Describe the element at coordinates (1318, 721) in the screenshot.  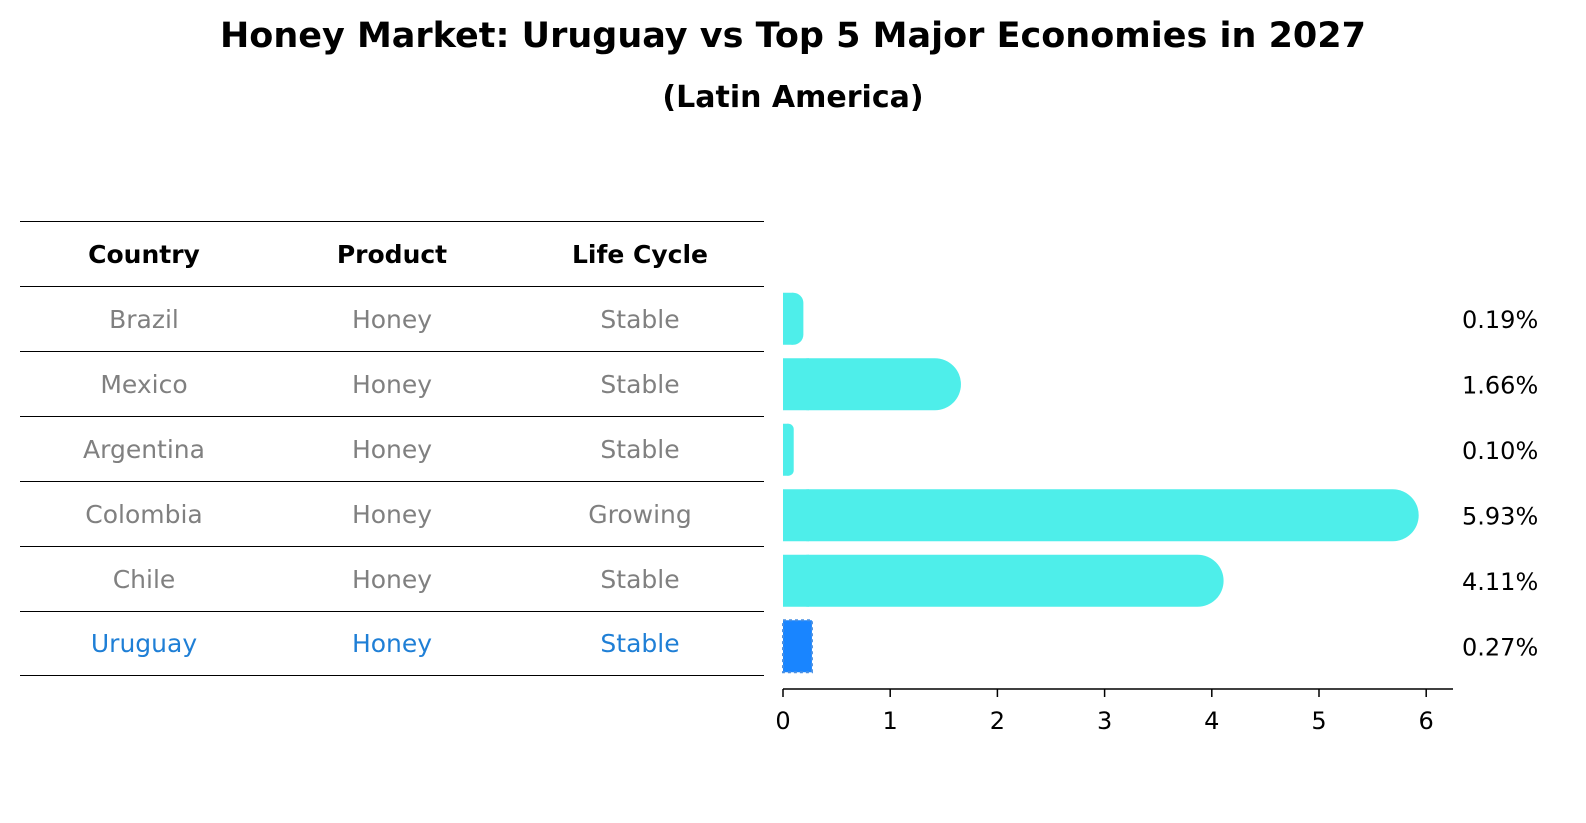
I see `x-tick-label: 5` at that location.